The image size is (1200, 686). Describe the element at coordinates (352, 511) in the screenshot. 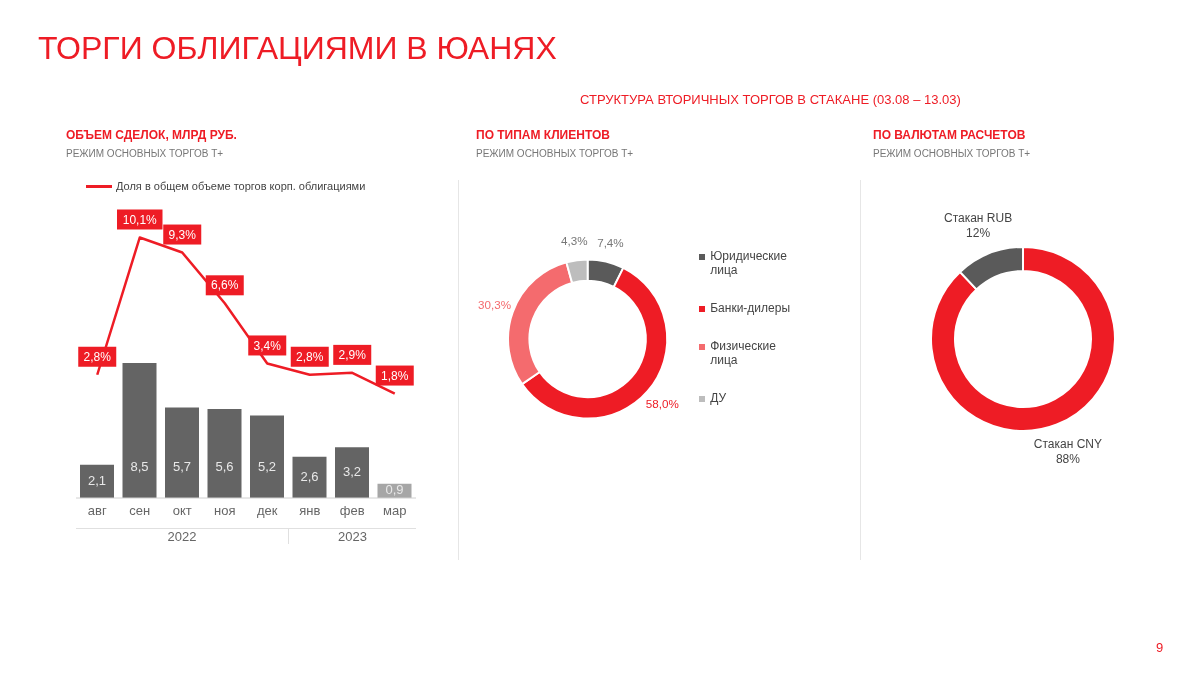

I see `x-tick-label: фев` at that location.